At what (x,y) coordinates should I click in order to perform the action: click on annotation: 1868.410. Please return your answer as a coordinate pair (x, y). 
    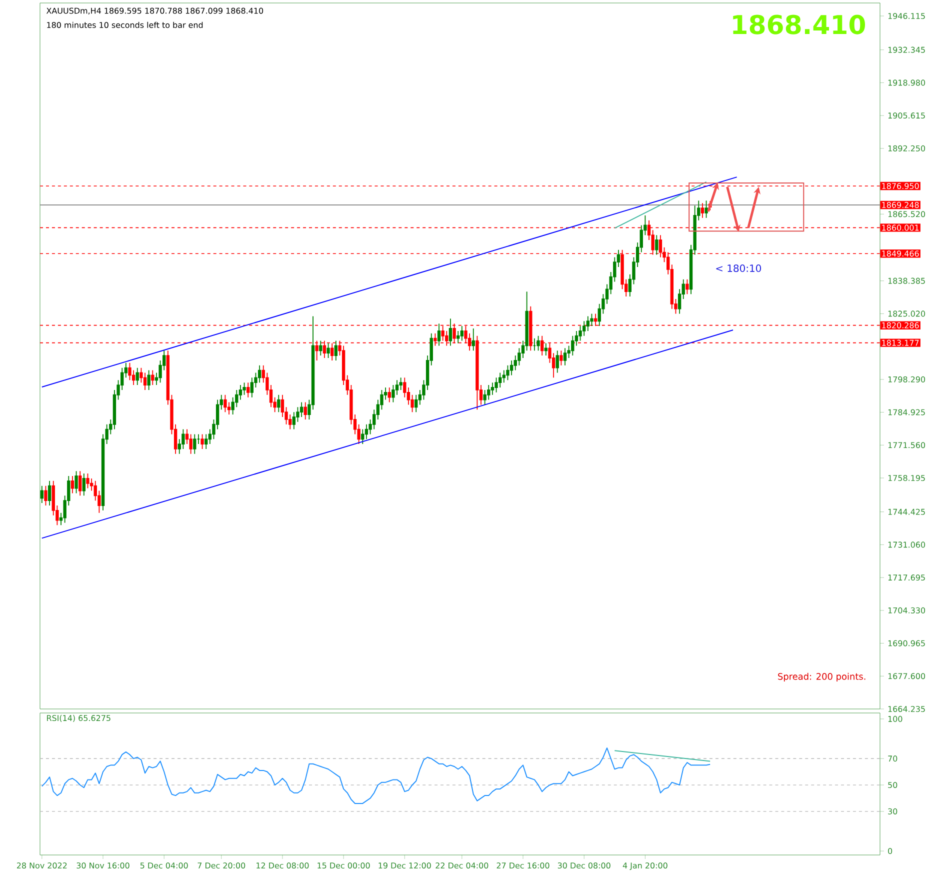
    Looking at the image, I should click on (799, 24).